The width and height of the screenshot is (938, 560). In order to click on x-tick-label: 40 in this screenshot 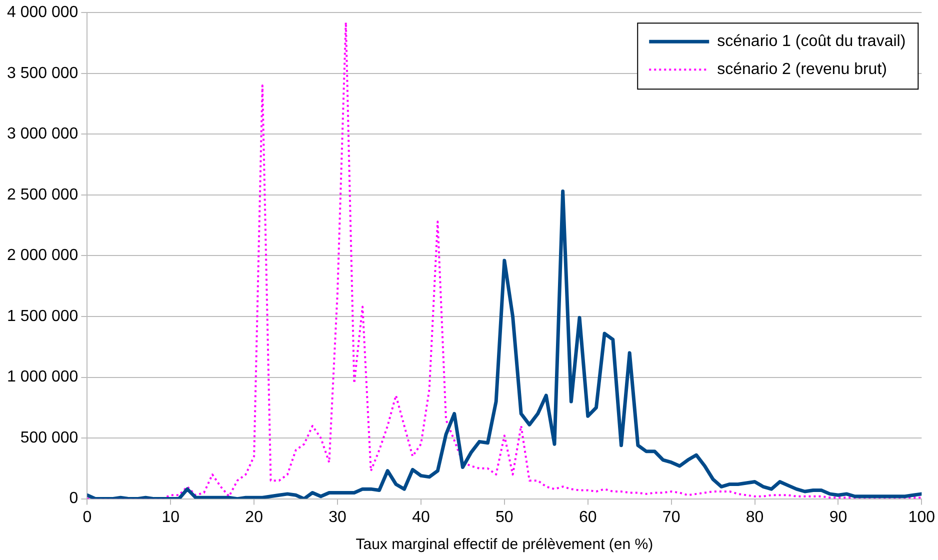, I will do `click(421, 517)`.